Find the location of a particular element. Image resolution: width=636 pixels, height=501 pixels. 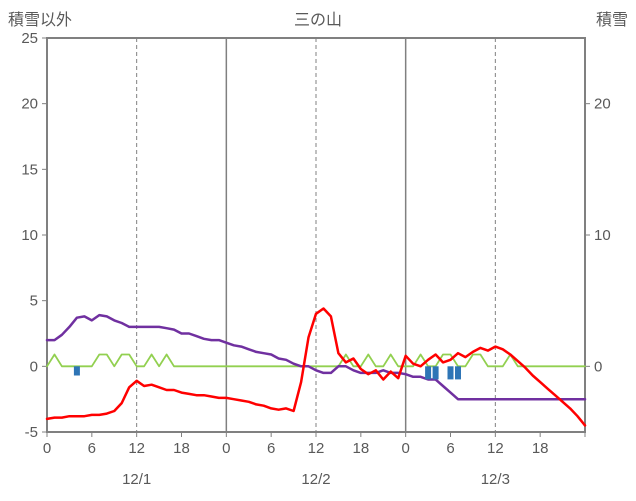

left-axis-title: 積雪以外 is located at coordinates (40, 20).